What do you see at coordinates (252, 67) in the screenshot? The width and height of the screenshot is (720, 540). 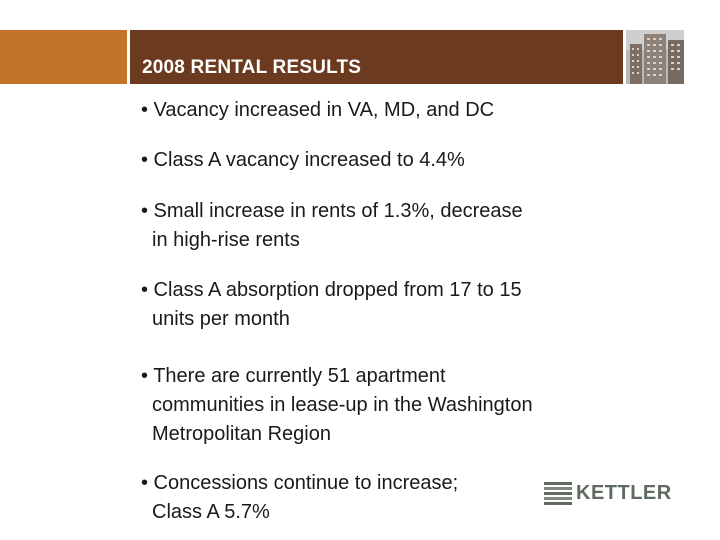 I see `slide-title: 2008 RENTAL RESULTS` at bounding box center [252, 67].